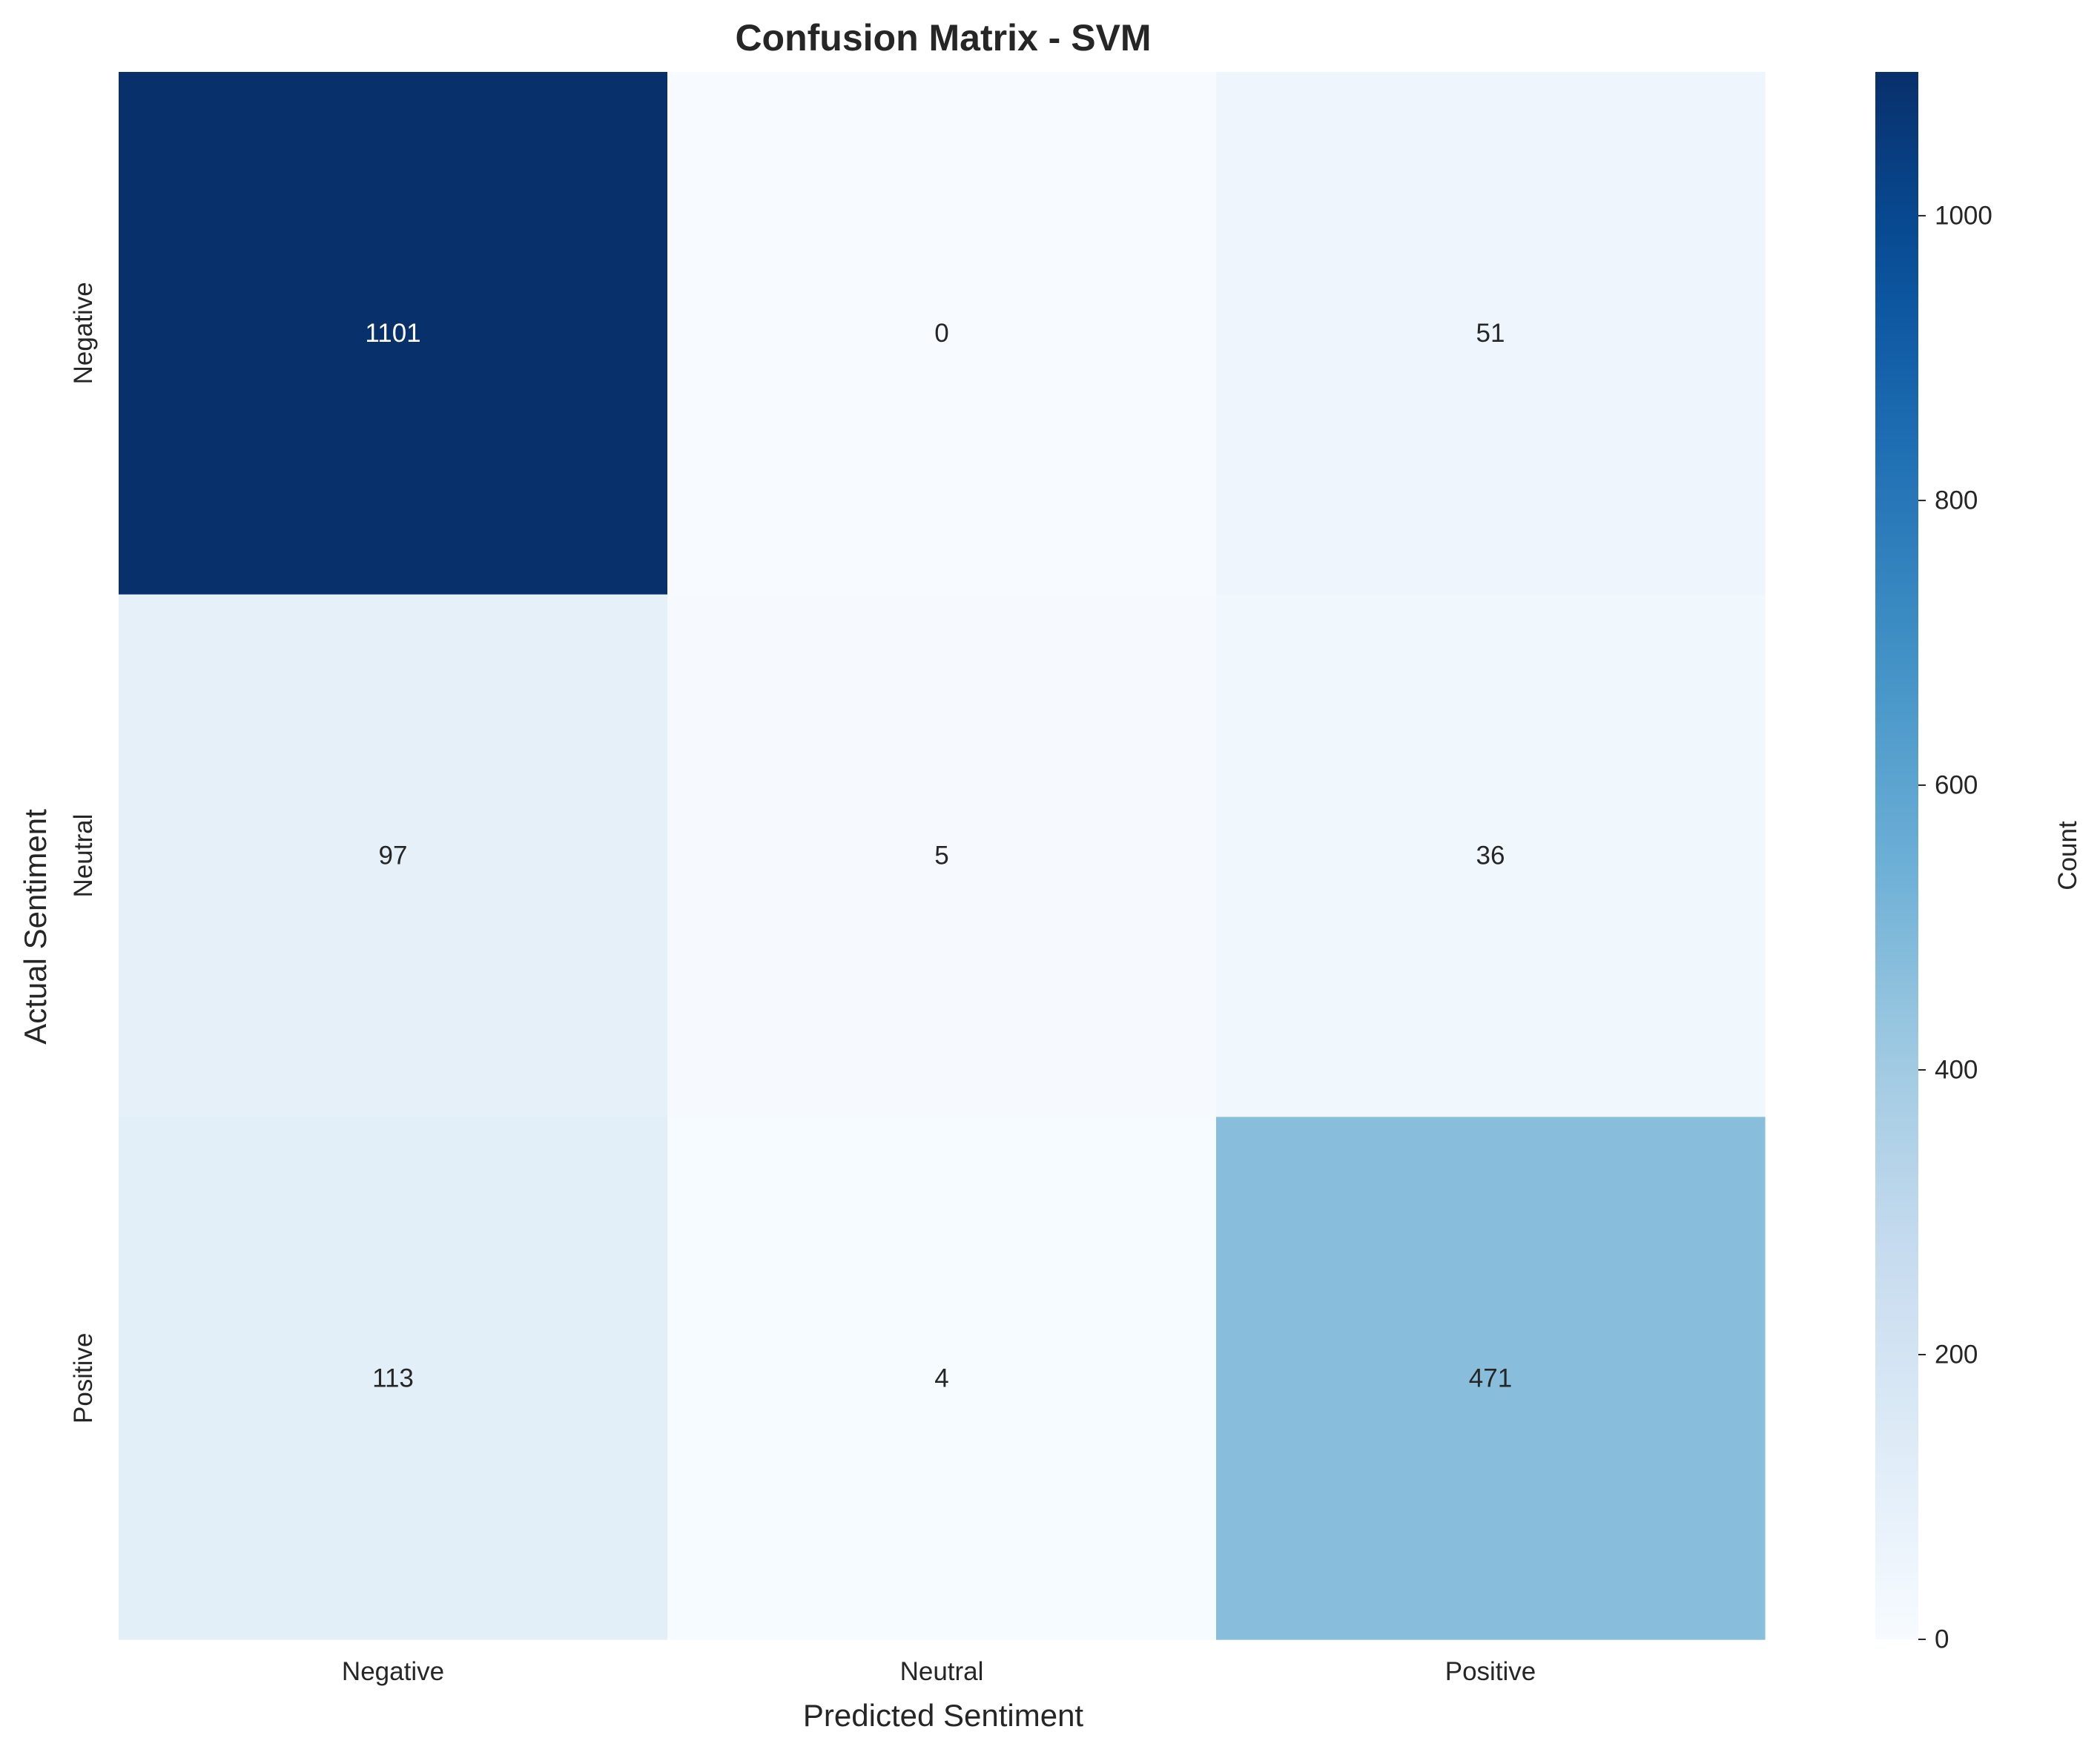 This screenshot has width=2100, height=1755. I want to click on heatmap-cell-r0-c0, so click(393, 334).